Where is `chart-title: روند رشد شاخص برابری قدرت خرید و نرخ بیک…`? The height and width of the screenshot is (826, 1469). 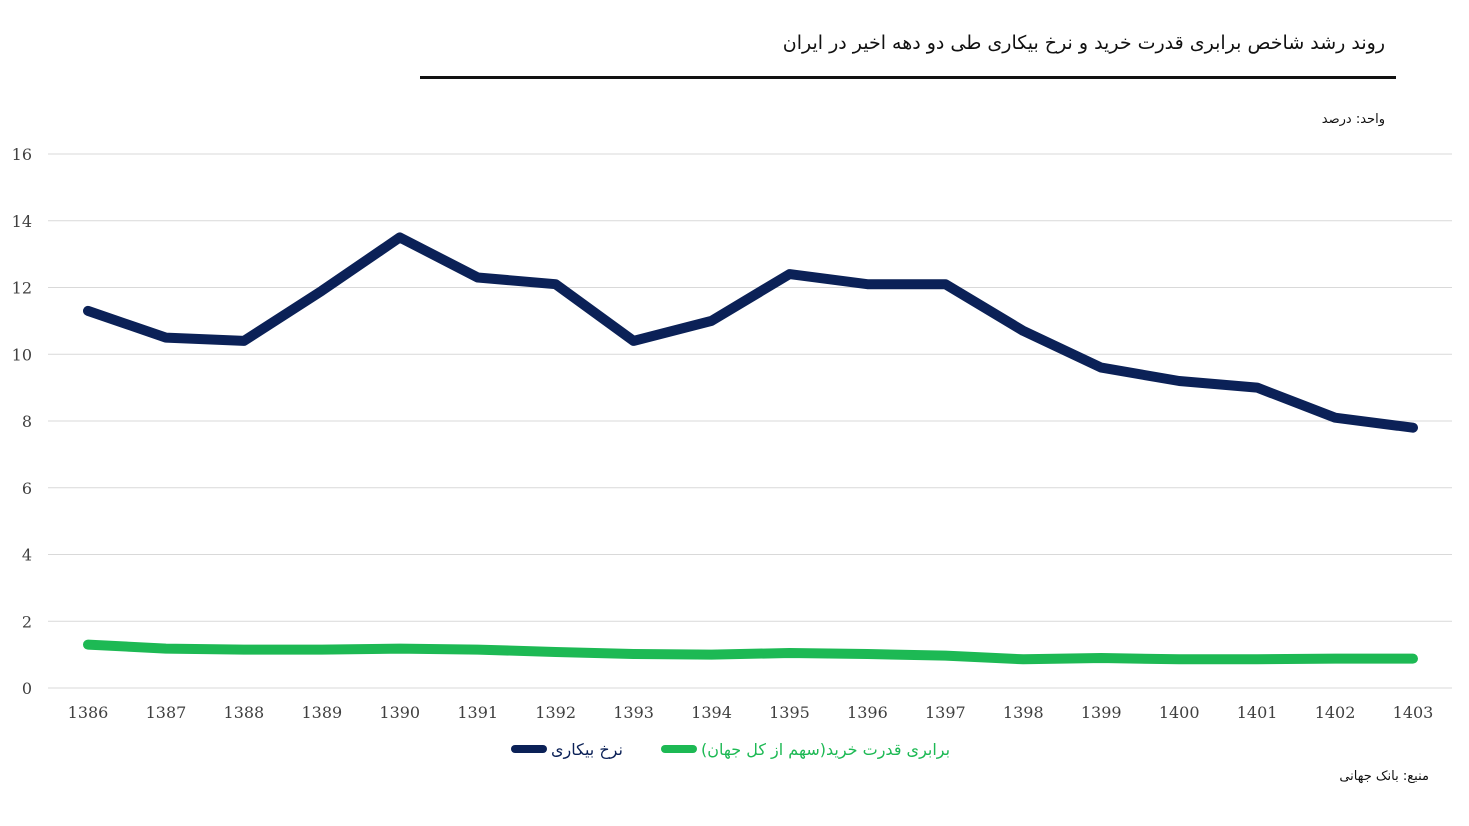 chart-title: روند رشد شاخص برابری قدرت خرید و نرخ بیک… is located at coordinates (1083, 43).